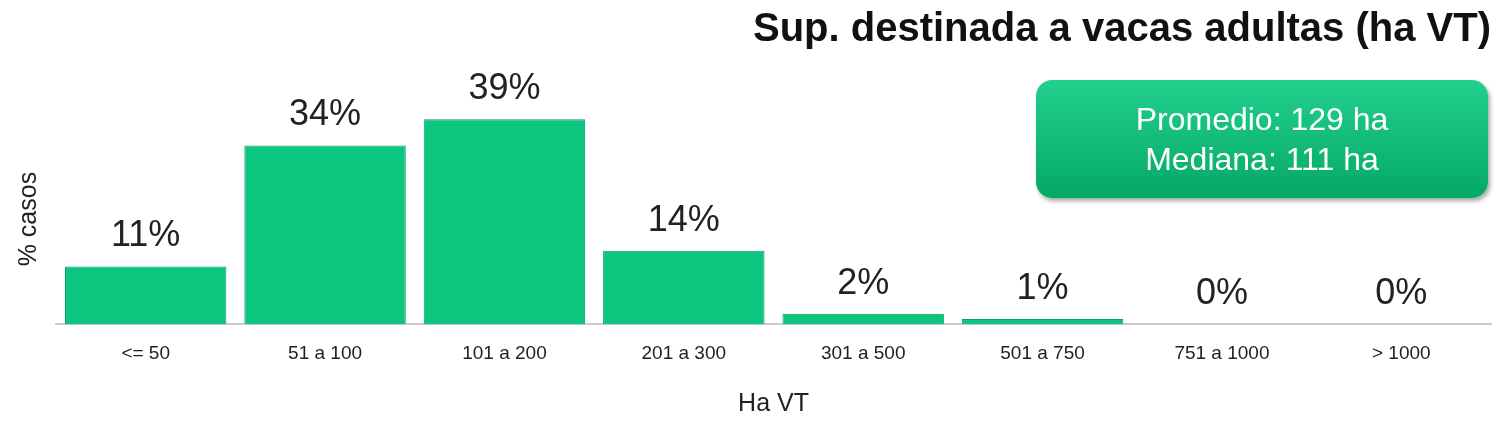 Image resolution: width=1501 pixels, height=427 pixels. What do you see at coordinates (1401, 352) in the screenshot?
I see `x-tick-label: > 1000` at bounding box center [1401, 352].